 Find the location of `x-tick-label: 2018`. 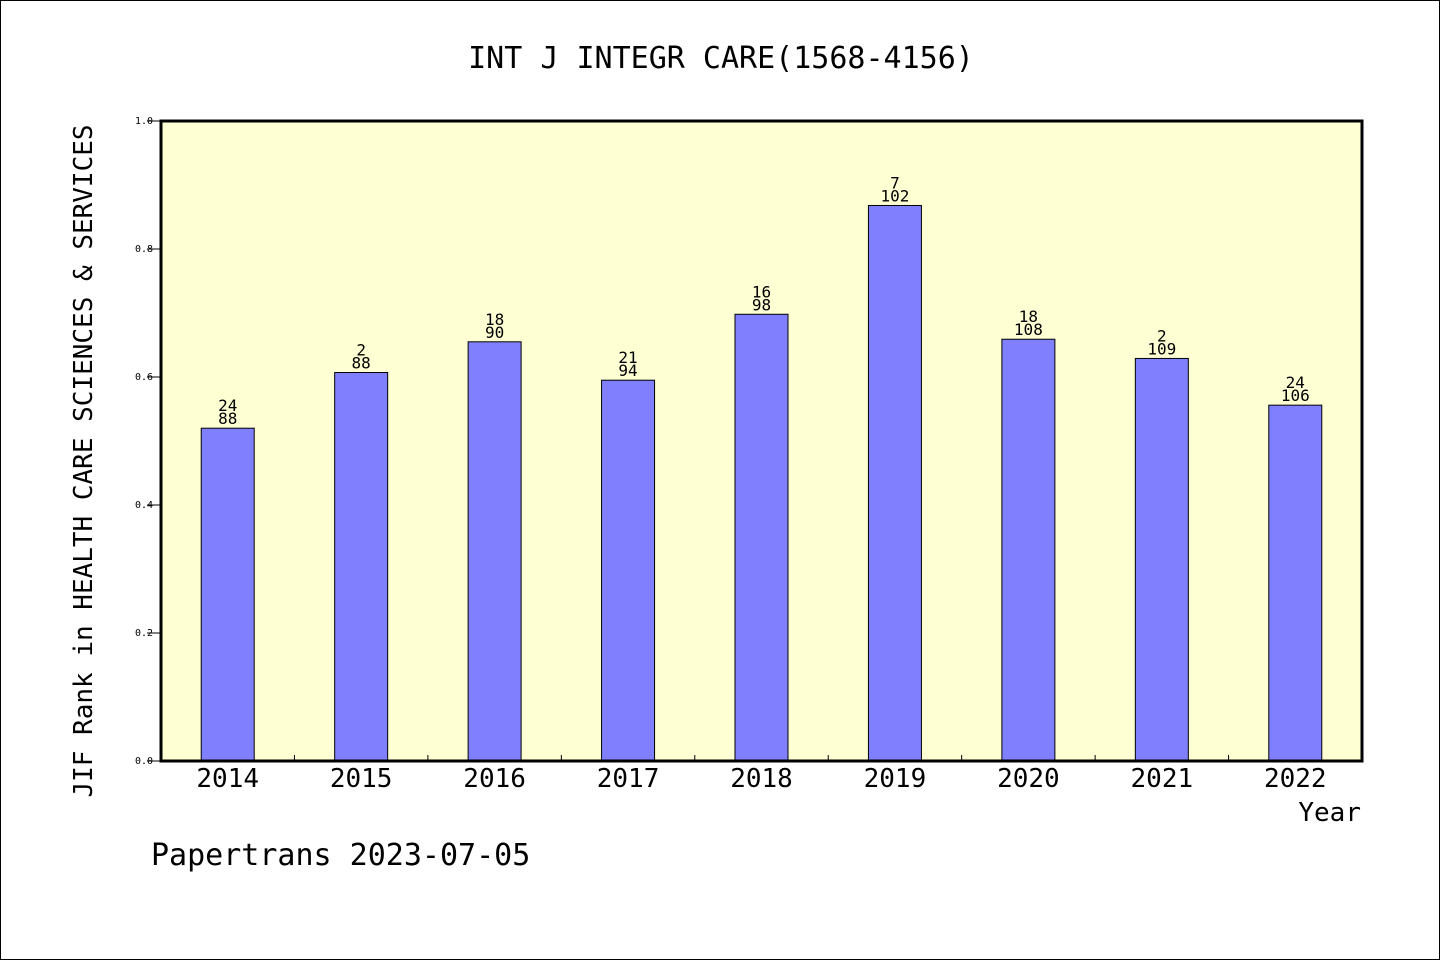

x-tick-label: 2018 is located at coordinates (761, 779).